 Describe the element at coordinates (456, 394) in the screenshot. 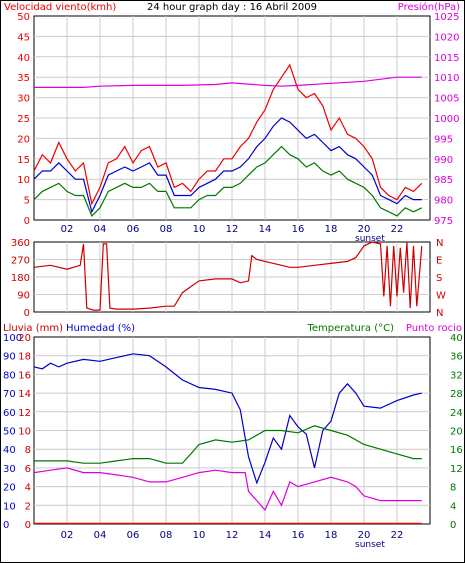

I see `temperature-tick-label: 28` at that location.